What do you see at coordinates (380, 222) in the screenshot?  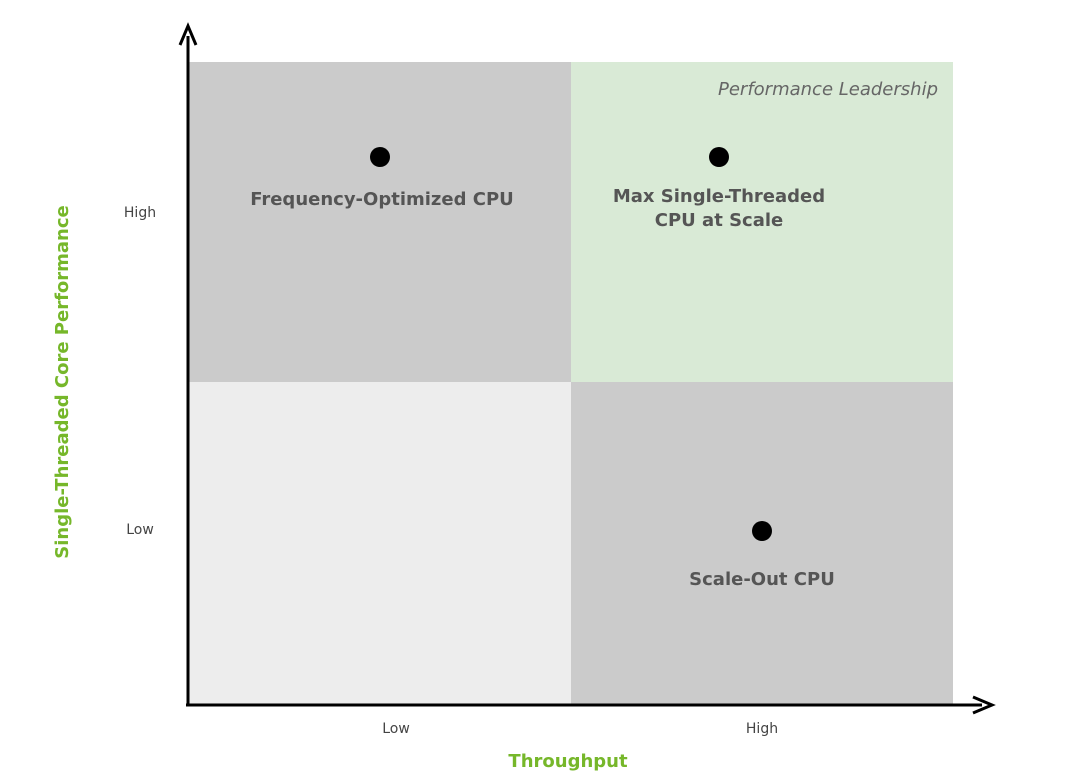 I see `quadrant-top-left` at bounding box center [380, 222].